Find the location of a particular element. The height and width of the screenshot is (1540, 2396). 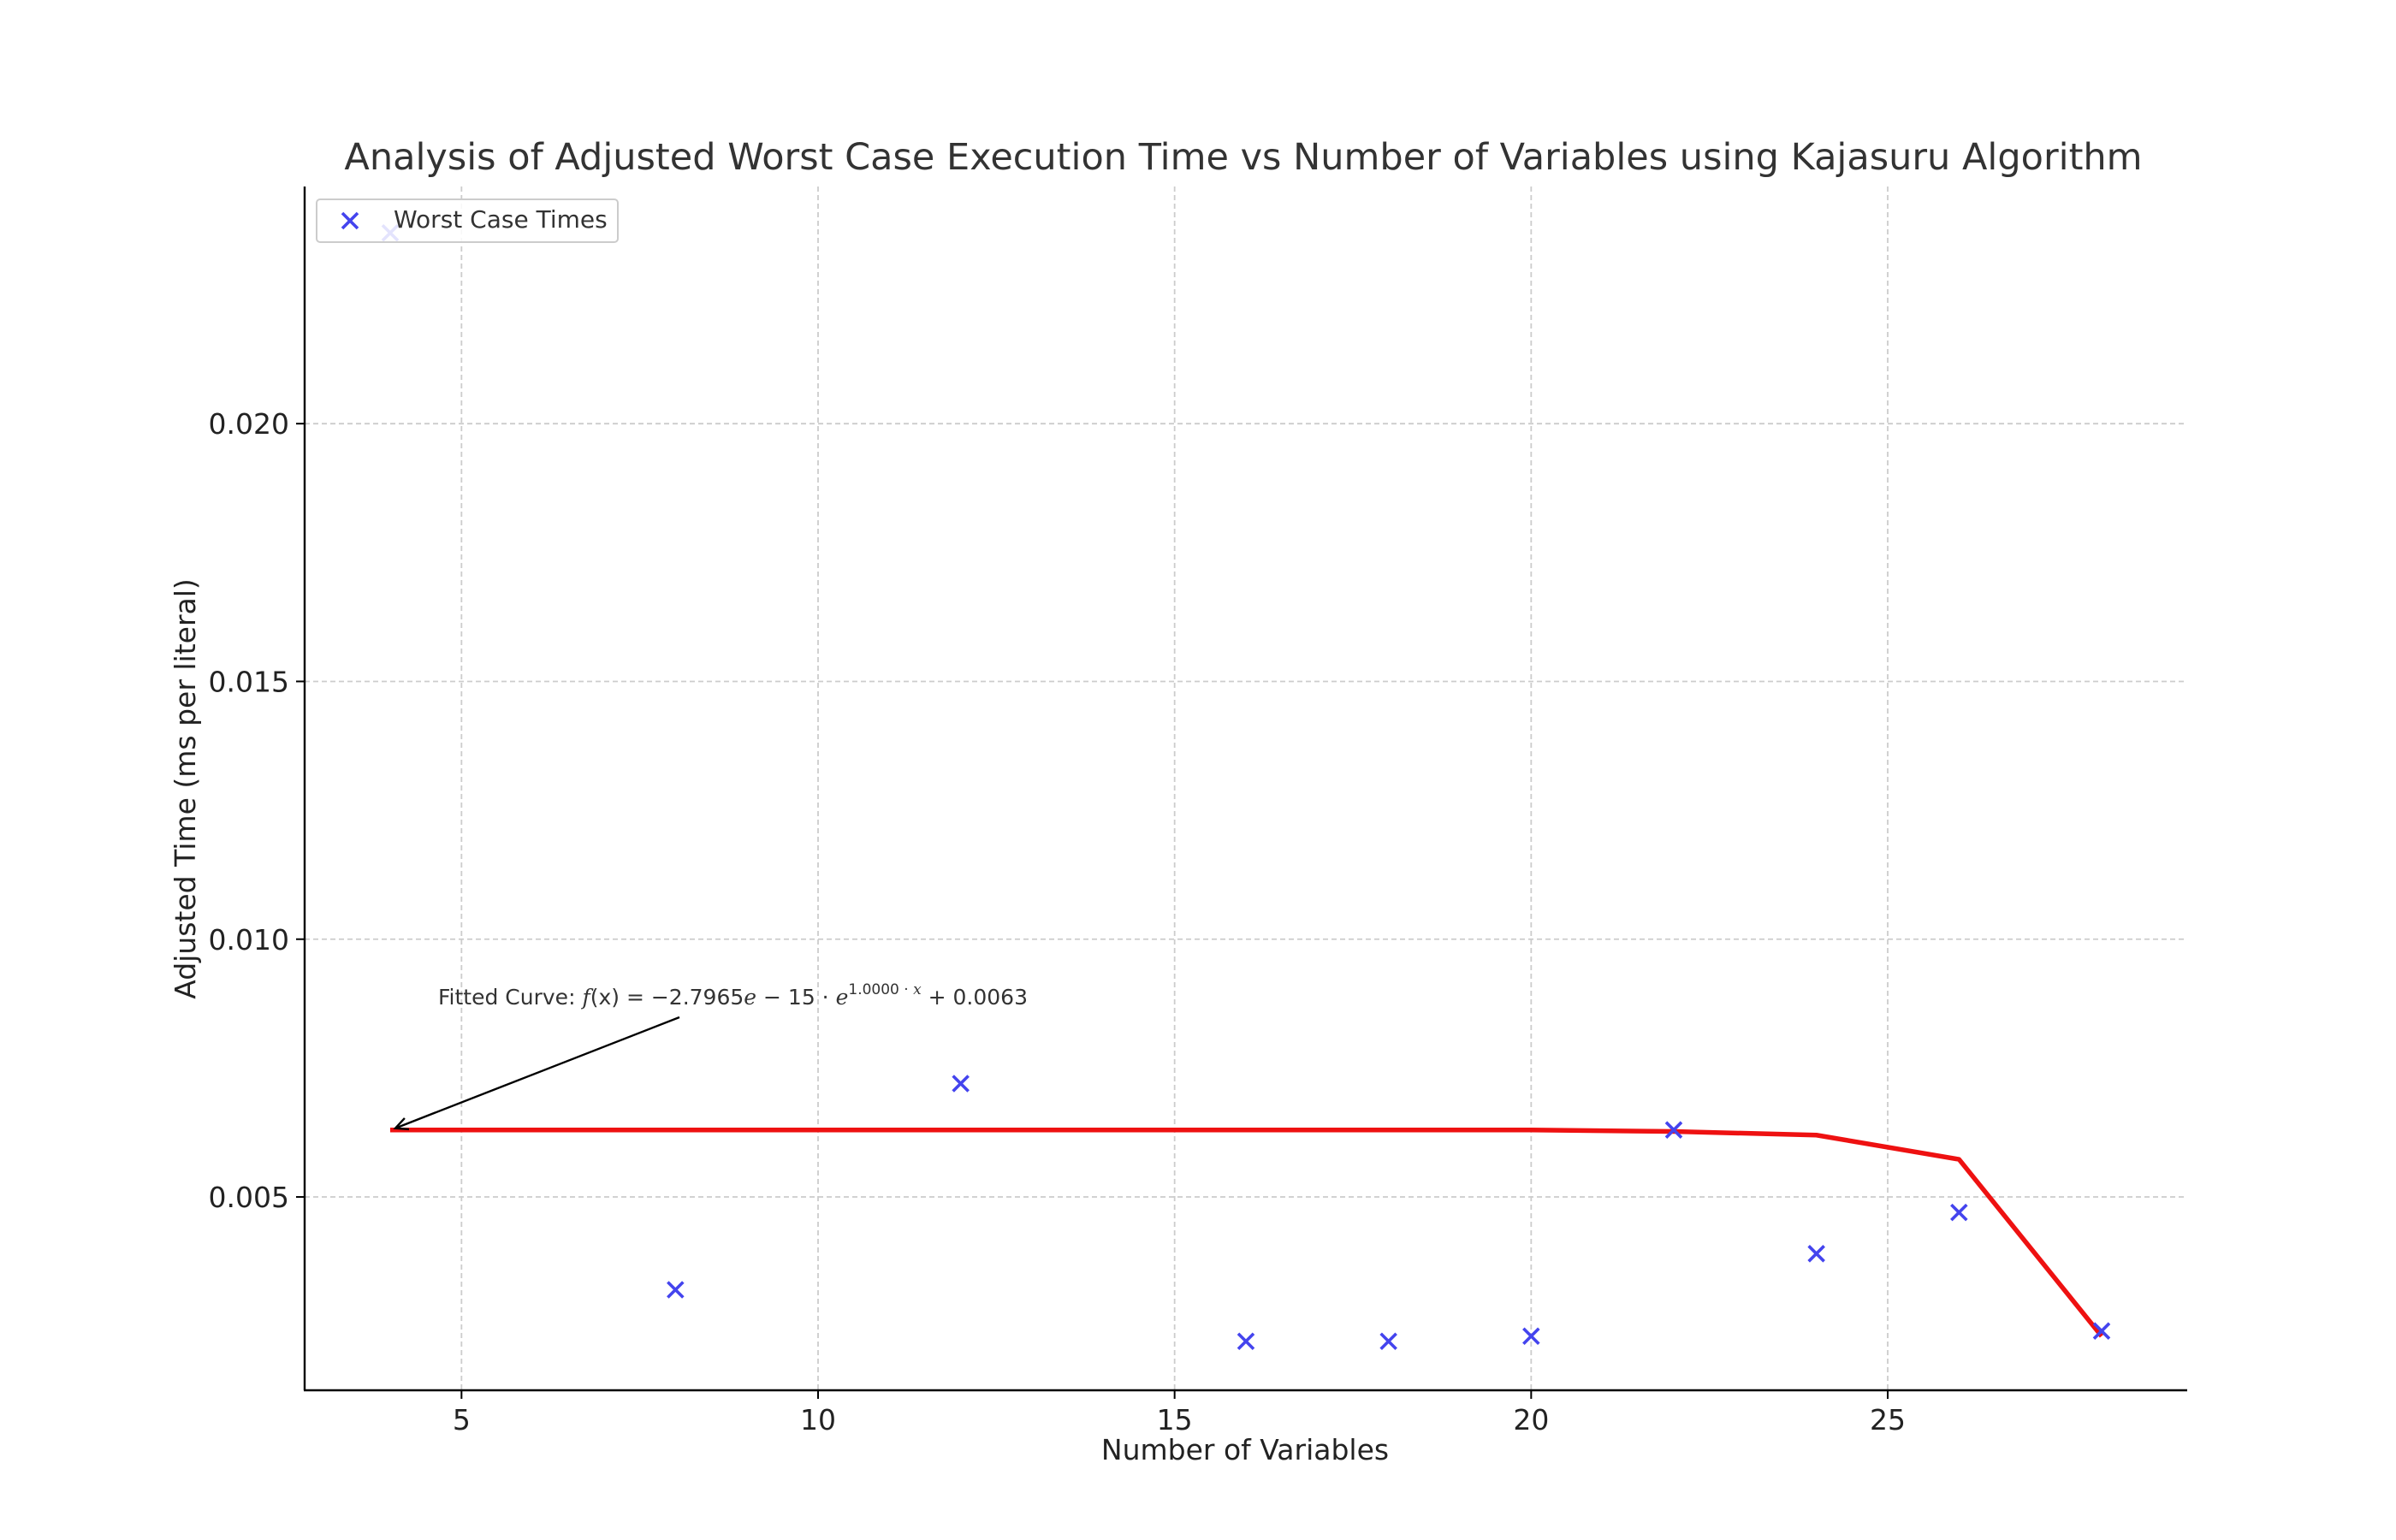

y-ticks: 0.005 0.010 0.015 0.020 is located at coordinates (257, 810).